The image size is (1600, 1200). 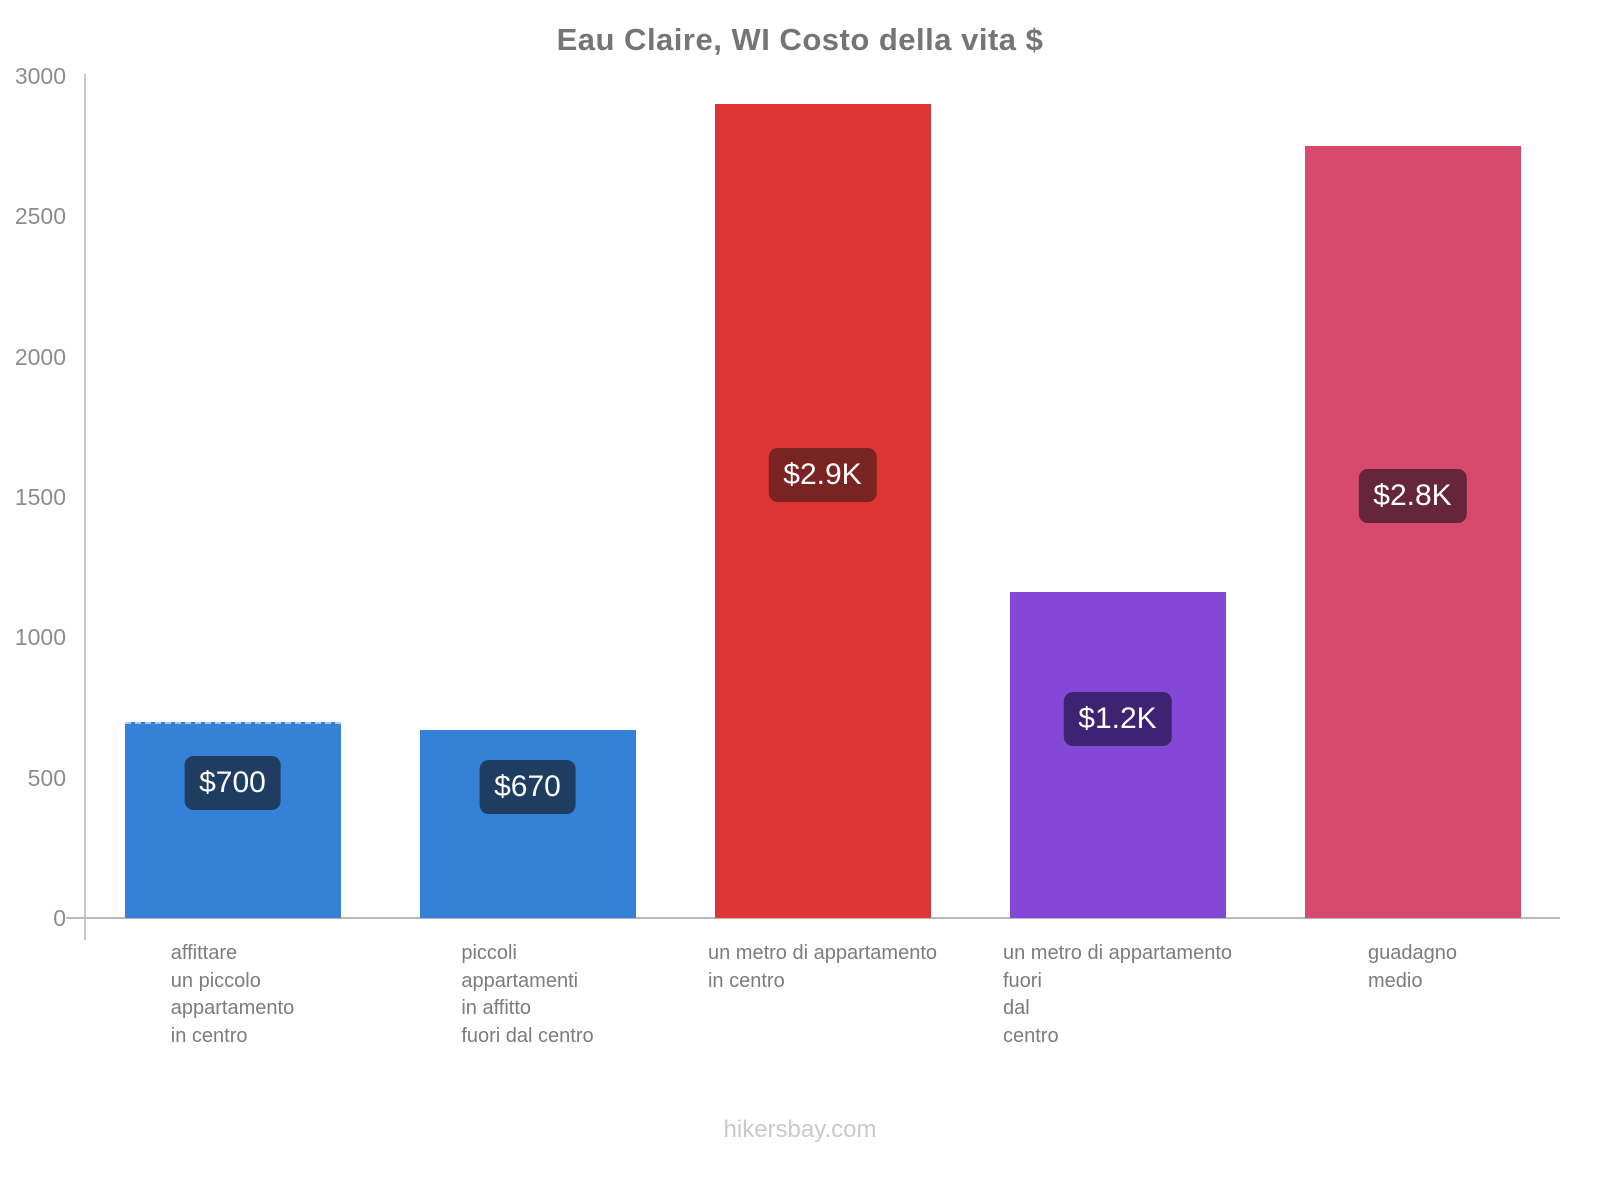 I want to click on bar-4: $1.2K, so click(x=1117, y=755).